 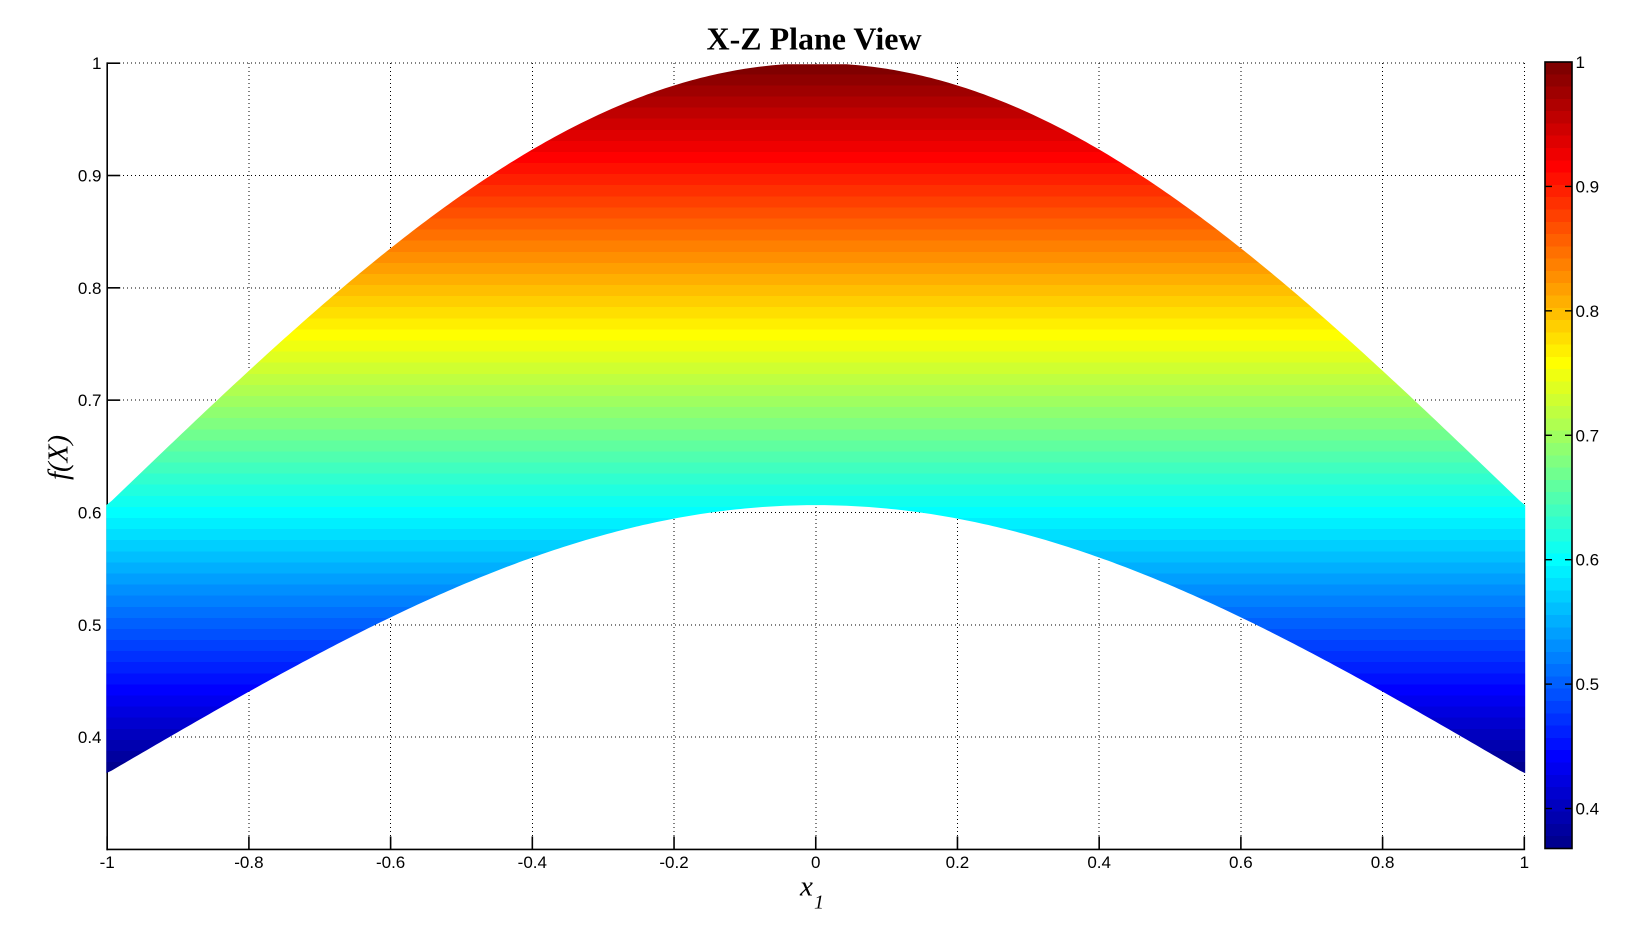 What do you see at coordinates (673, 862) in the screenshot?
I see `svg-text: -0.2` at bounding box center [673, 862].